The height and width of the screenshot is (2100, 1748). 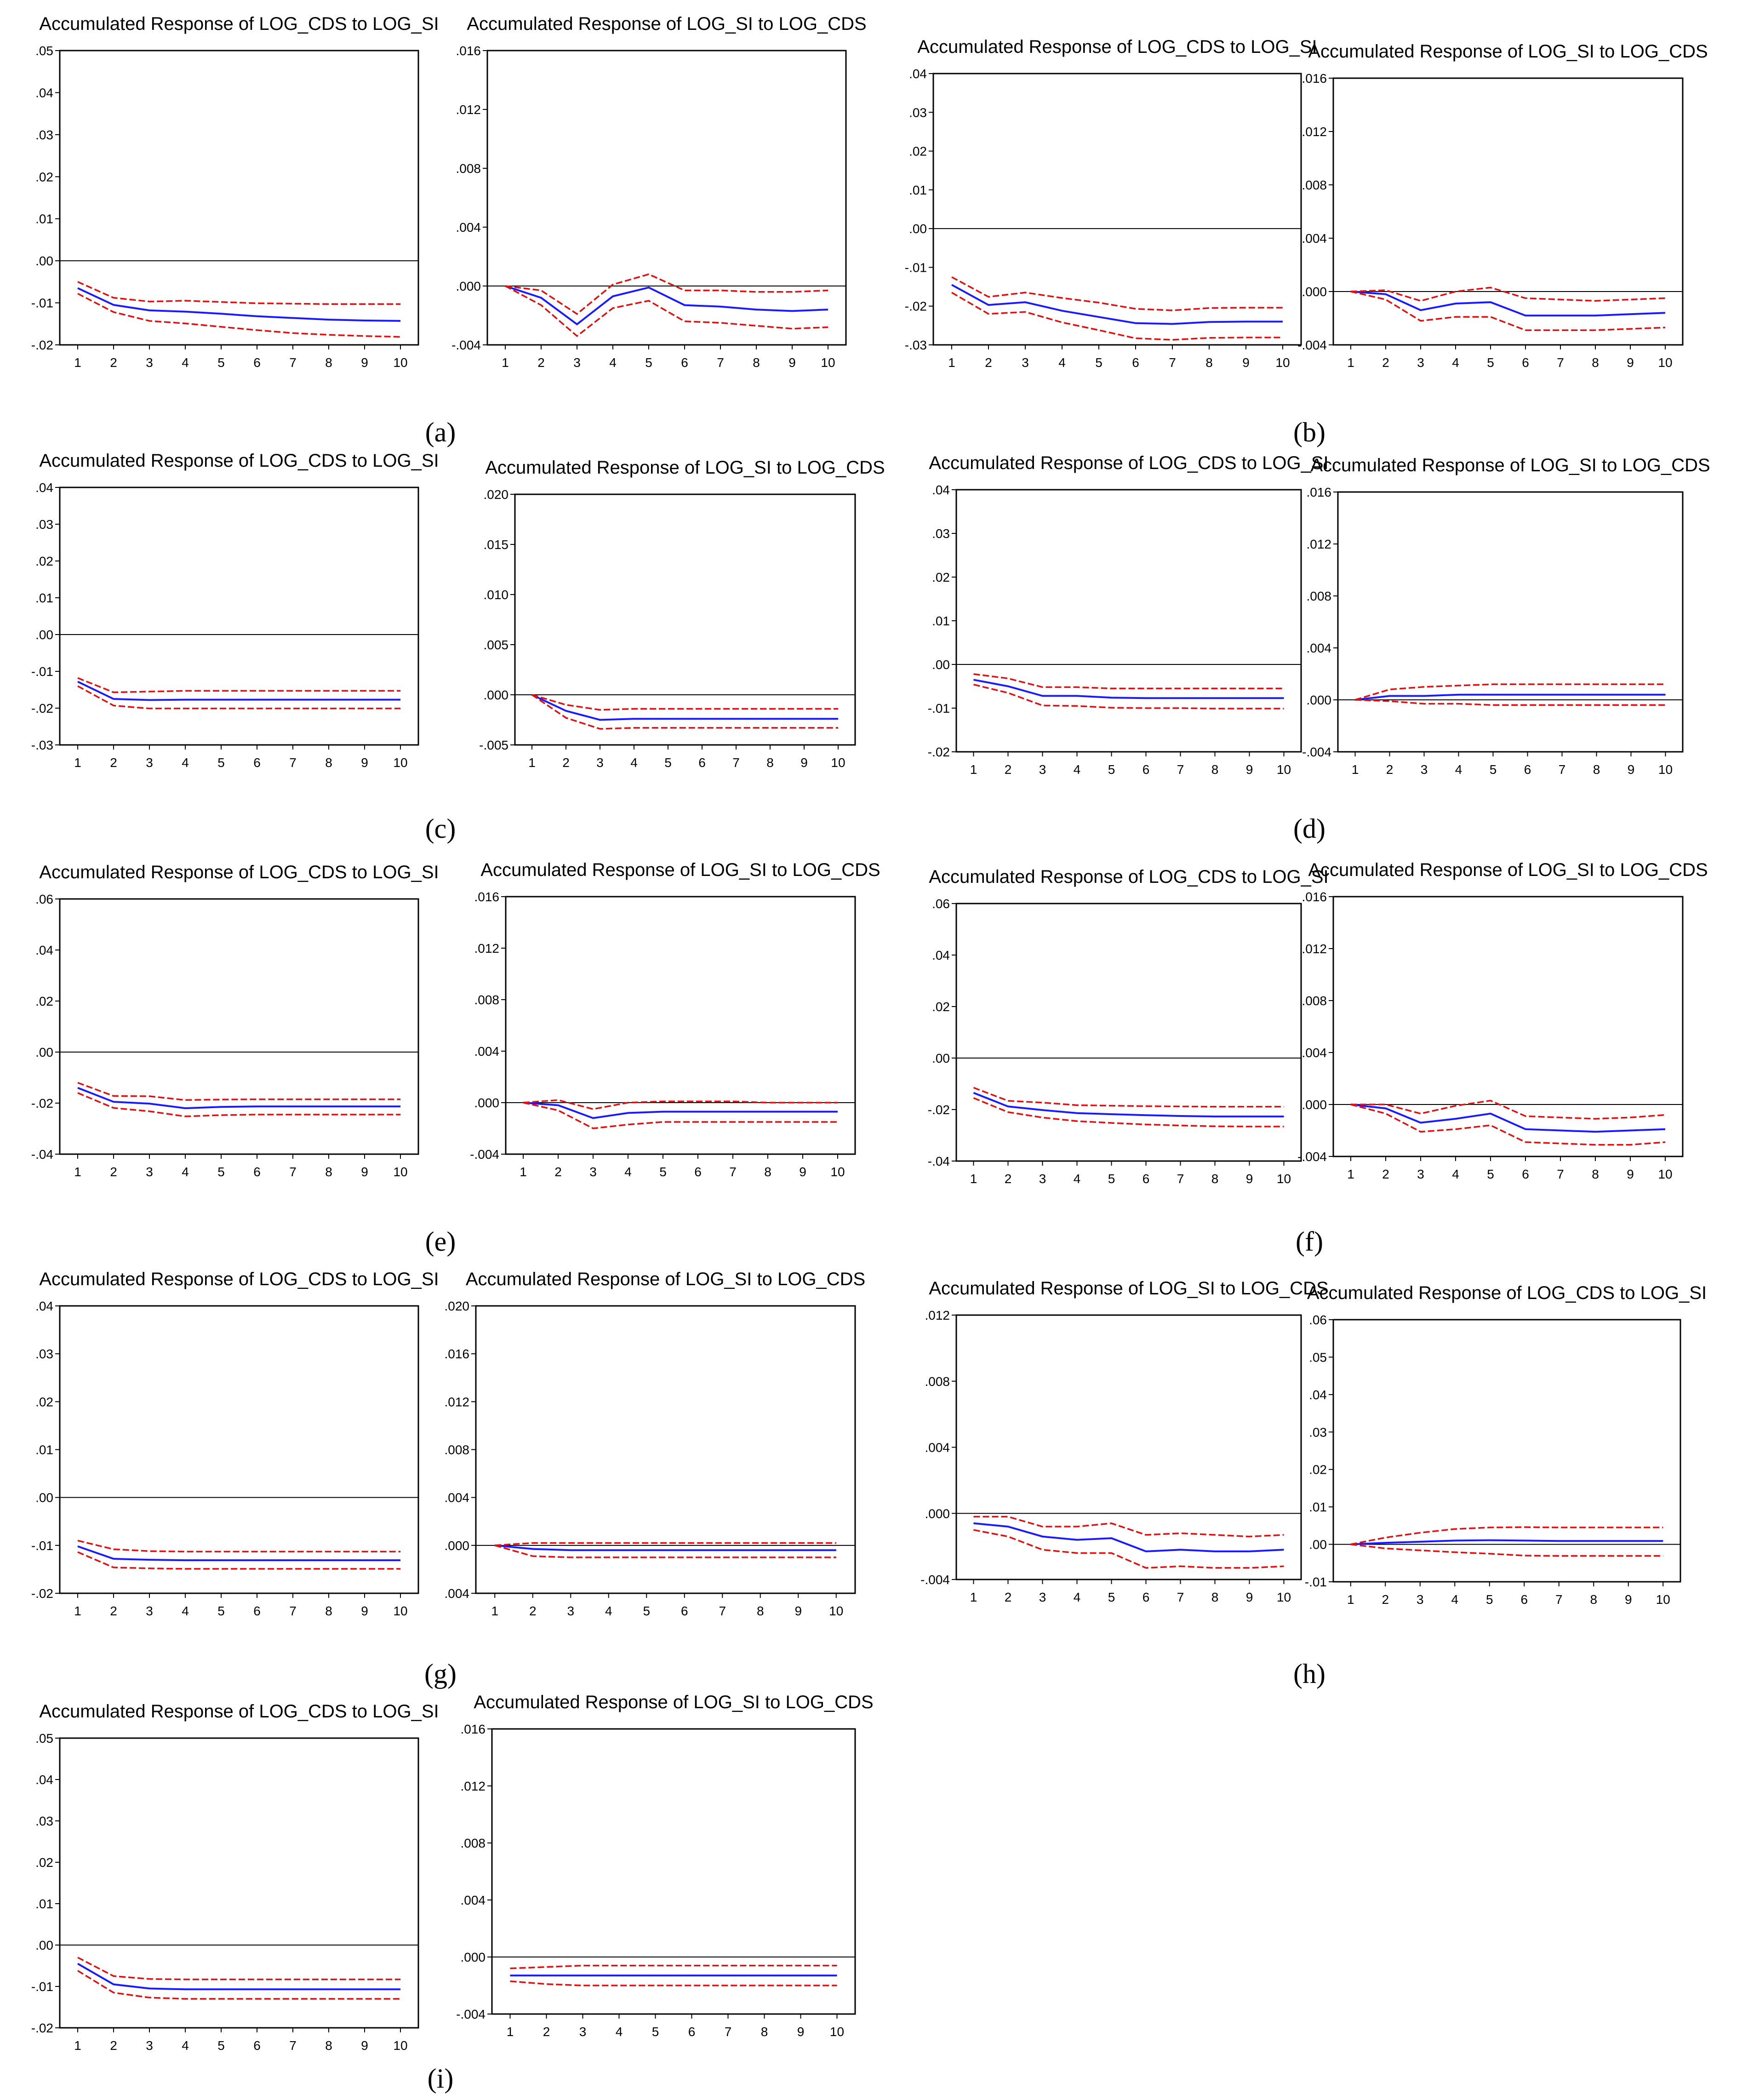 What do you see at coordinates (440, 1674) in the screenshot?
I see `panel-label-g: (g)` at bounding box center [440, 1674].